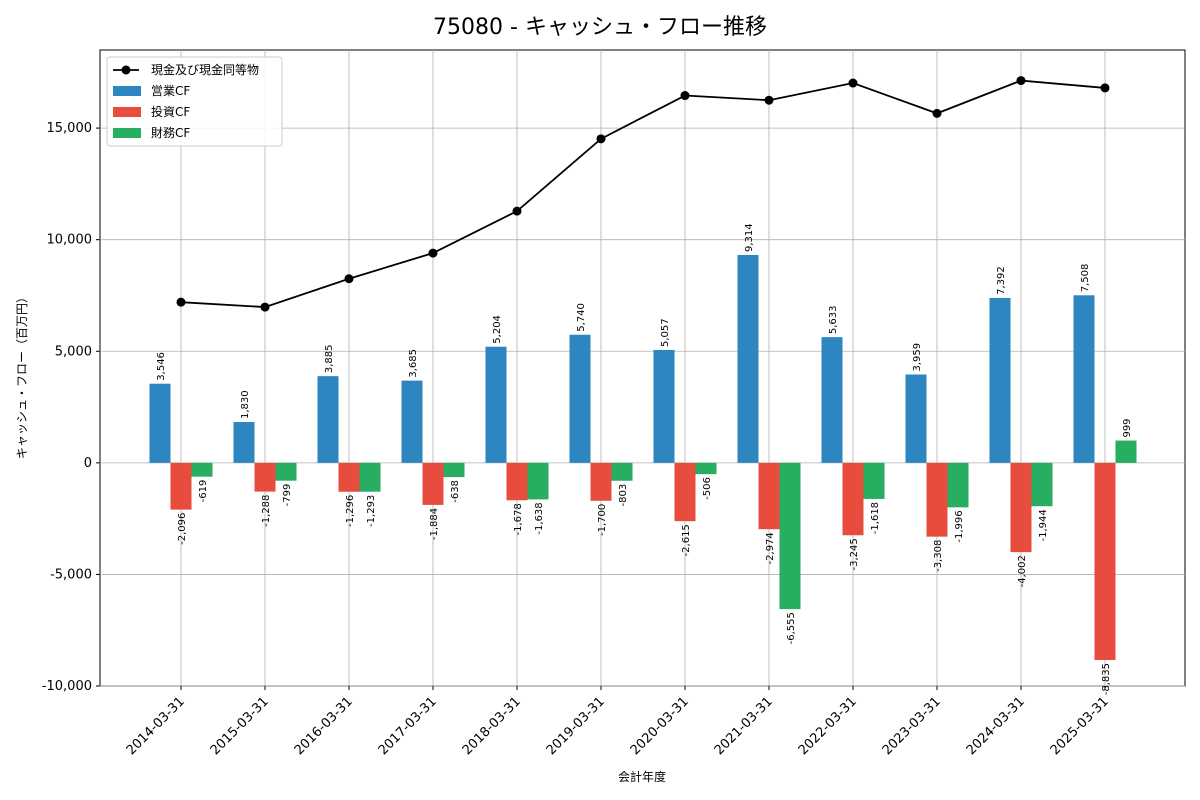 The width and height of the screenshot is (1200, 800). I want to click on legend-label: 営業CF, so click(170, 91).